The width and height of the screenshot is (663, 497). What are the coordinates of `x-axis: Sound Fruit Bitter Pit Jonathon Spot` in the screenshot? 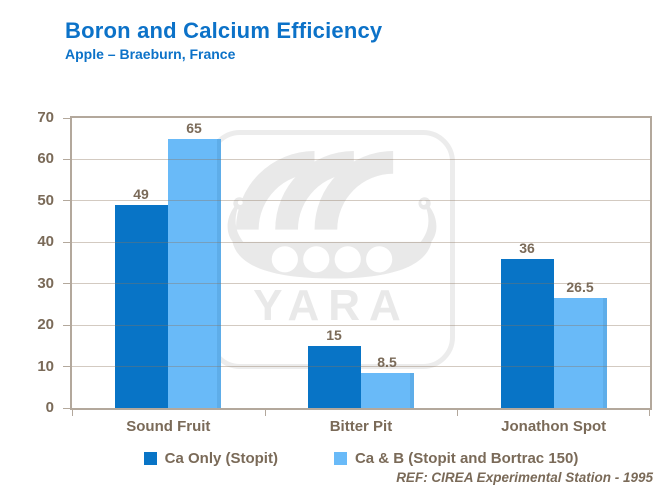 It's located at (361, 427).